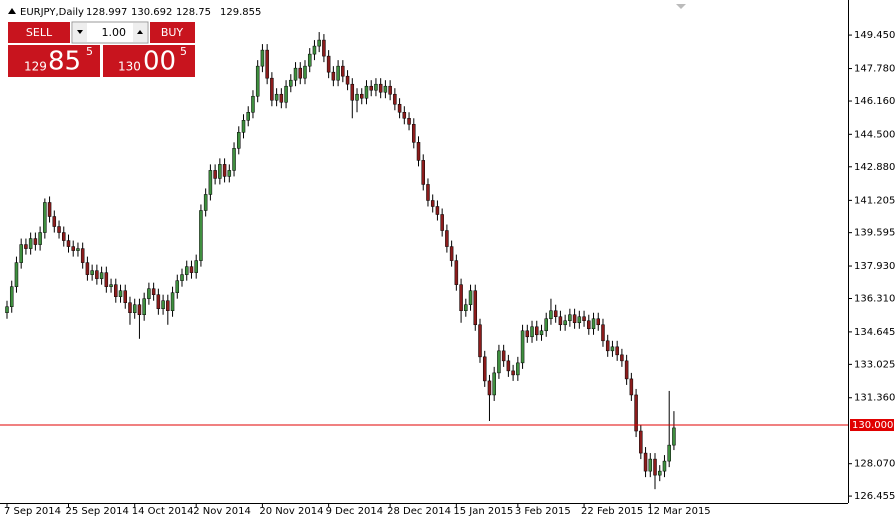 This screenshot has height=524, width=896. Describe the element at coordinates (874, 167) in the screenshot. I see `y-tick-label: 142.880` at that location.